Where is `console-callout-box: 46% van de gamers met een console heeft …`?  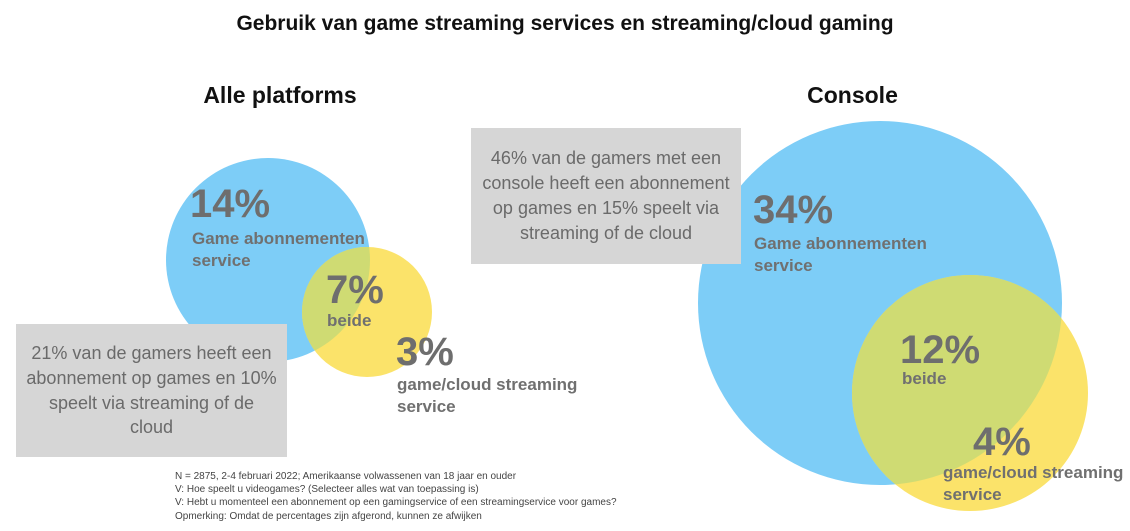 console-callout-box: 46% van de gamers met een console heeft … is located at coordinates (606, 196).